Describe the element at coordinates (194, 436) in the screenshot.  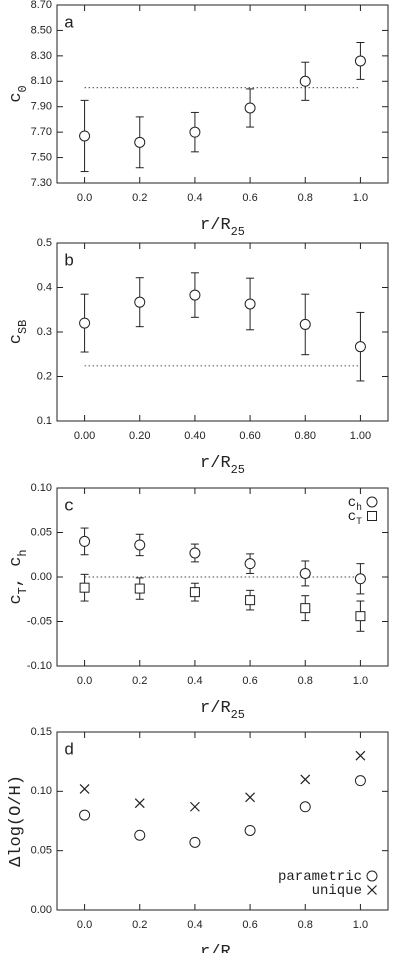
I see `x-tick-label: 0.40` at that location.